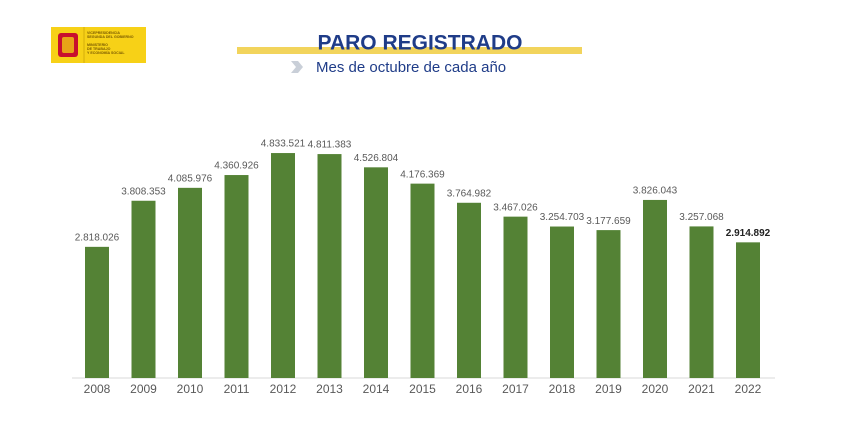 The image size is (844, 435). I want to click on value-label: 3.467.026, so click(515, 207).